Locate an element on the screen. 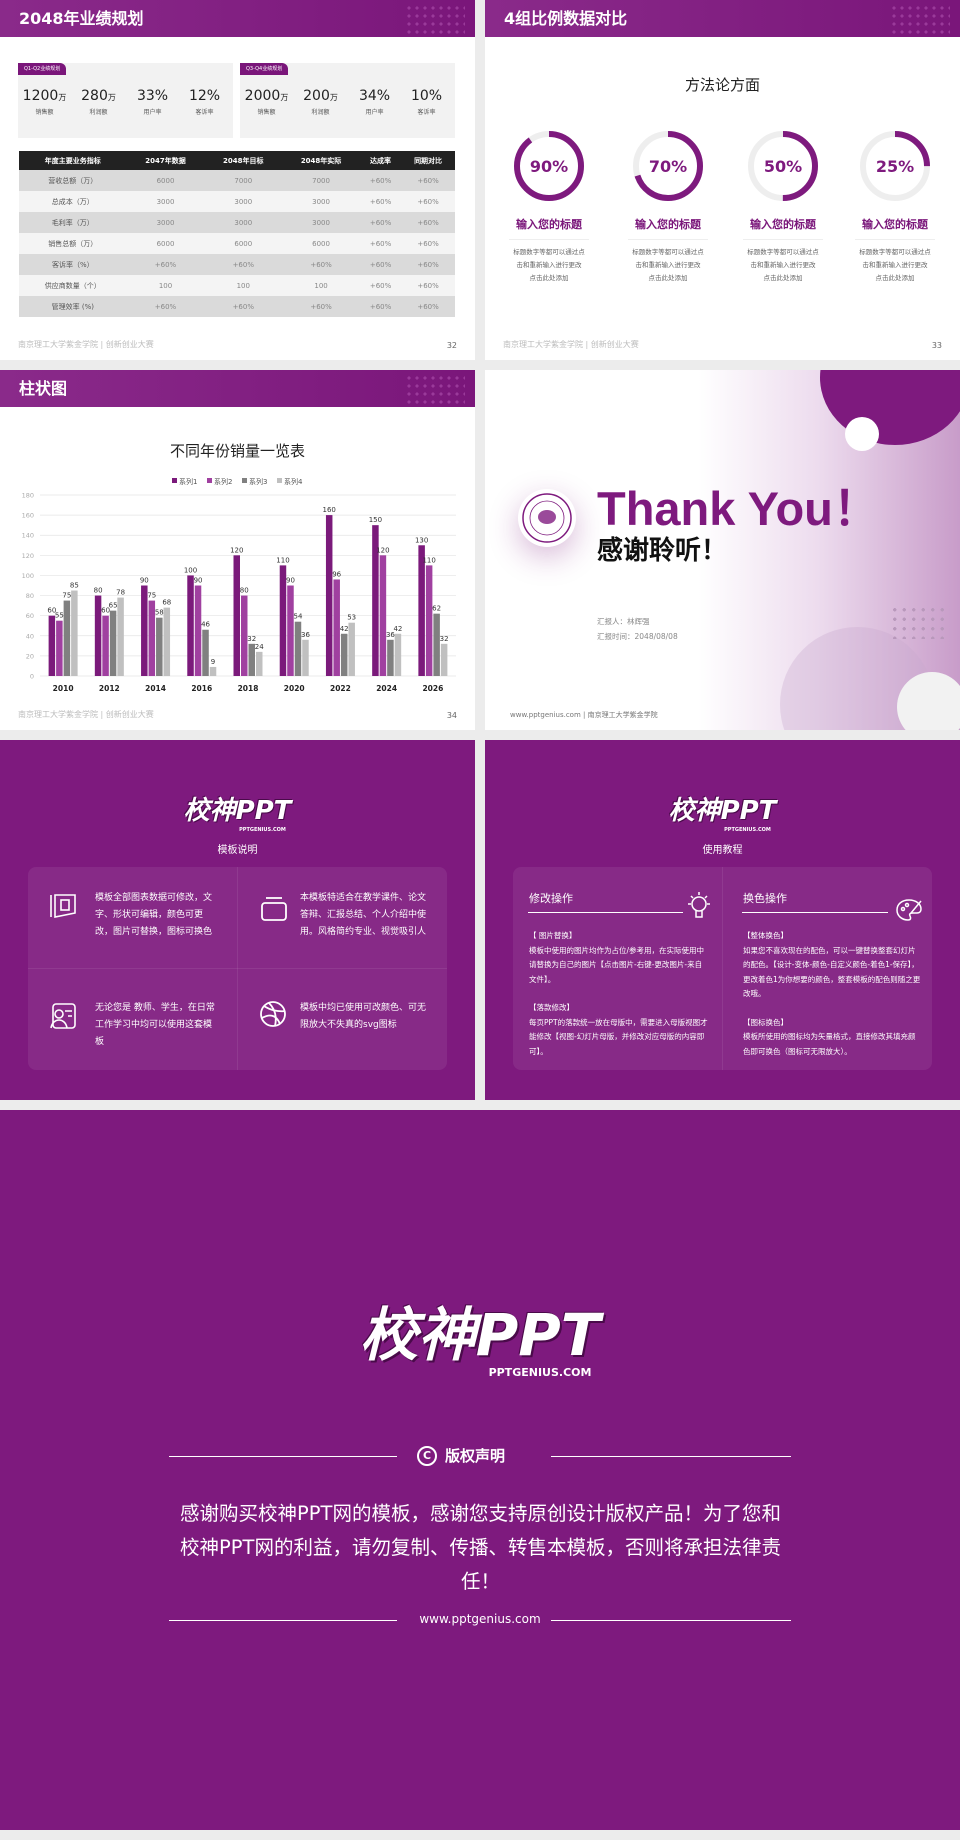 Image resolution: width=960 pixels, height=1840 pixels. website-link: www.pptgenius.com is located at coordinates (480, 1619).